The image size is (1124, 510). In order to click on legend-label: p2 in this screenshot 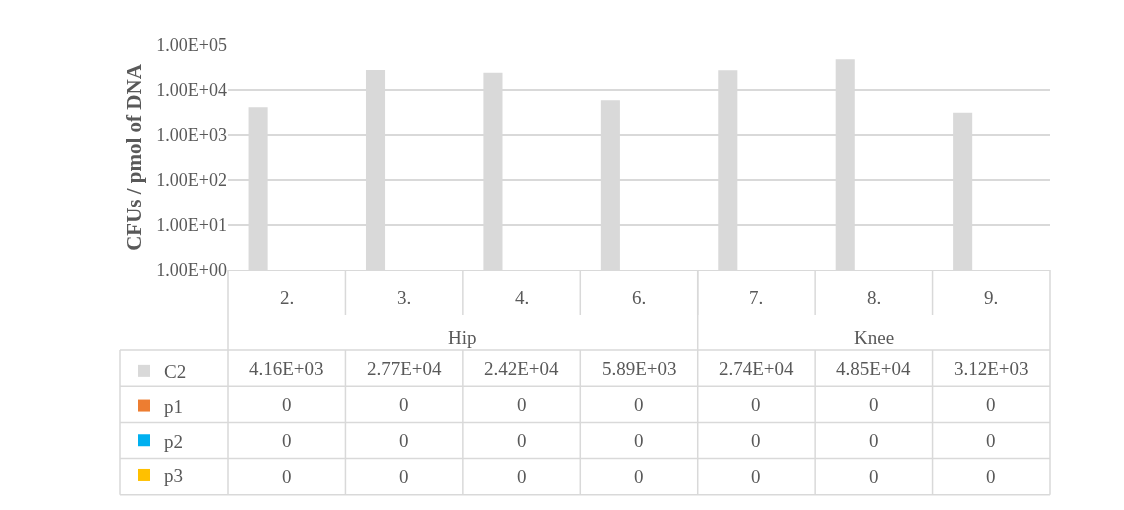, I will do `click(173, 441)`.